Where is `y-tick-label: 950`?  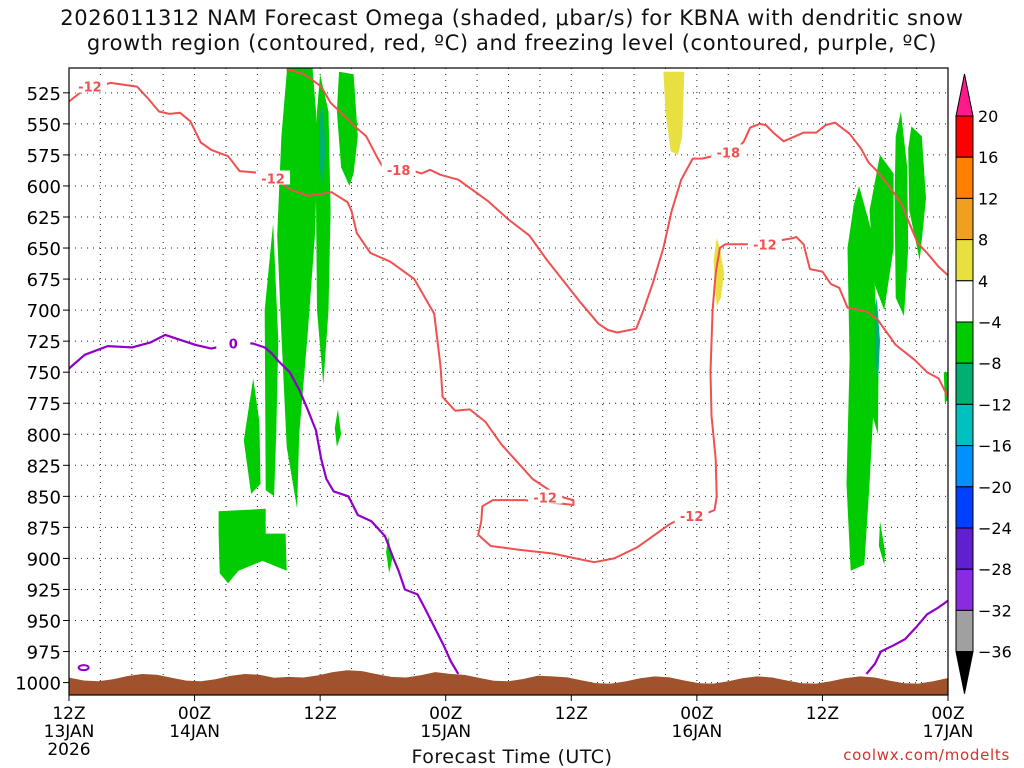
y-tick-label: 950 is located at coordinates (44, 622).